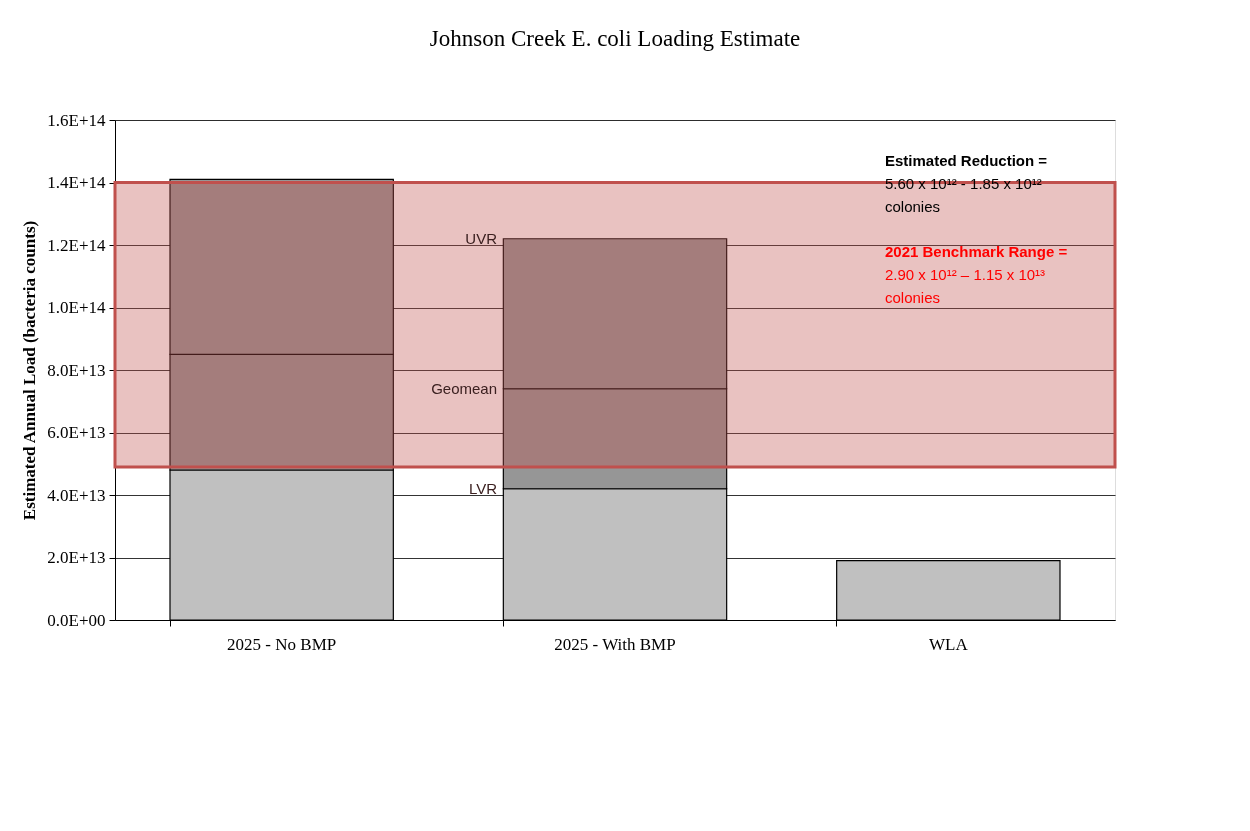  What do you see at coordinates (30, 370) in the screenshot?
I see `y-axis-title: Estimated Annual Load (bacteria counts)` at bounding box center [30, 370].